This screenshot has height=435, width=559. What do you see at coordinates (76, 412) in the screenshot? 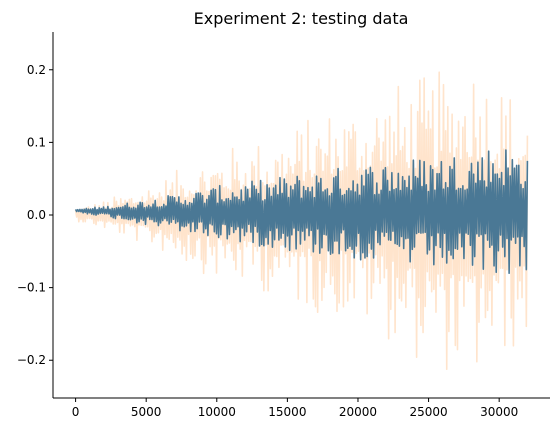
I see `x-tick-label: 0` at bounding box center [76, 412].